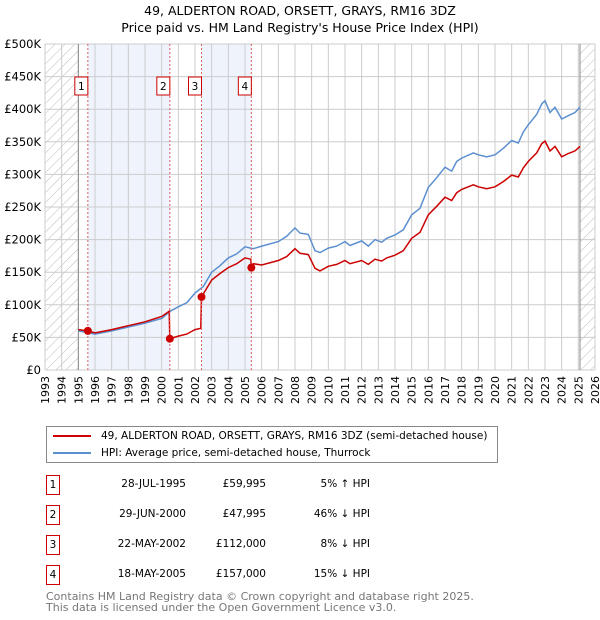  I want to click on x-tick-label: 1994, so click(62, 390).